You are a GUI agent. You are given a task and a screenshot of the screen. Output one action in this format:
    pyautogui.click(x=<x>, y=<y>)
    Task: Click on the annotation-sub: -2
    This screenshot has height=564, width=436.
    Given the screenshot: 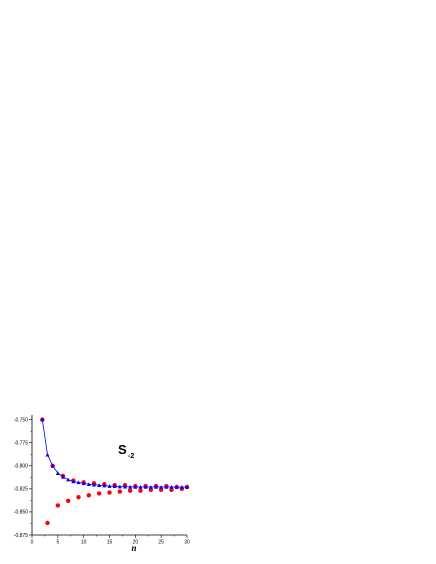 What is the action you would take?
    pyautogui.click(x=131, y=456)
    